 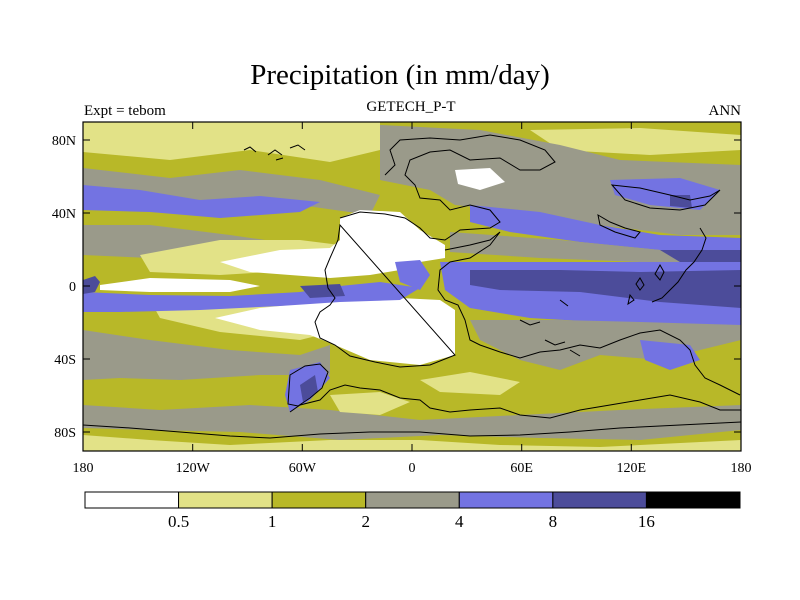 What do you see at coordinates (670, 355) in the screenshot?
I see `field-s-blue-east` at bounding box center [670, 355].